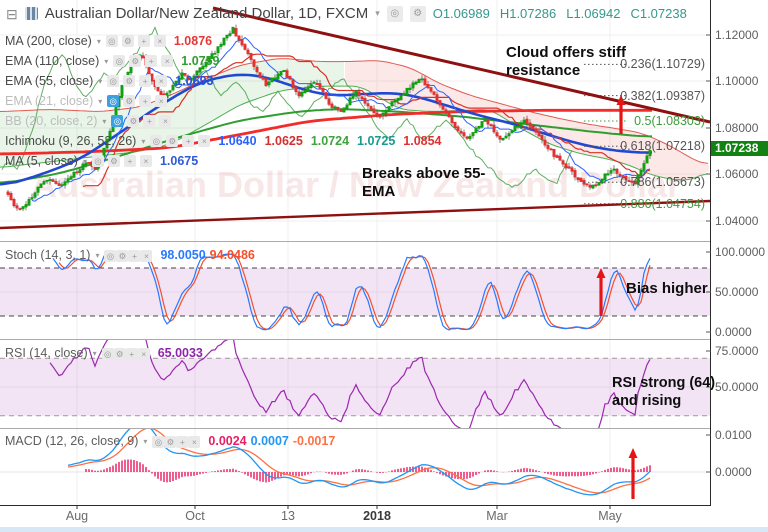  What do you see at coordinates (497, 516) in the screenshot?
I see `time-axis-label: Mar` at bounding box center [497, 516].